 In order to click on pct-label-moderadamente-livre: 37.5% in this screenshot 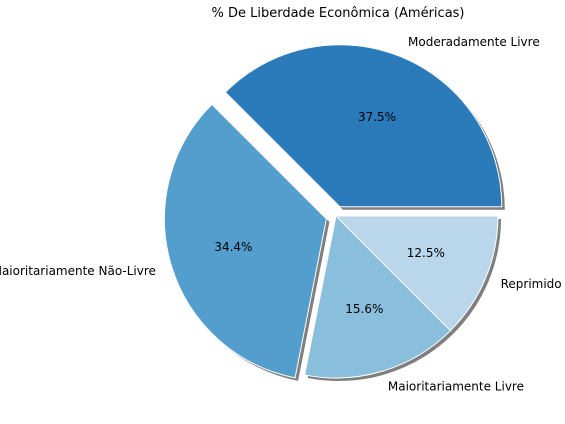, I will do `click(377, 117)`.